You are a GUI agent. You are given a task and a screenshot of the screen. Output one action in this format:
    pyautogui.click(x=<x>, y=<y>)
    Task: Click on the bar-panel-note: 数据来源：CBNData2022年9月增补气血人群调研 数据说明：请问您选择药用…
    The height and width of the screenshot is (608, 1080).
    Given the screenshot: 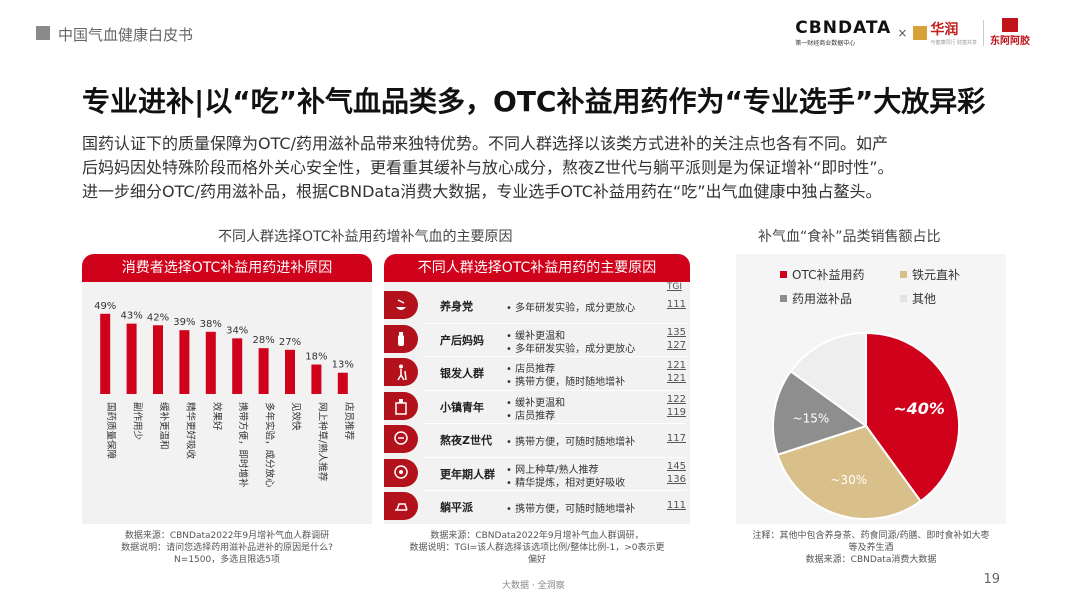 What is the action you would take?
    pyautogui.click(x=227, y=548)
    